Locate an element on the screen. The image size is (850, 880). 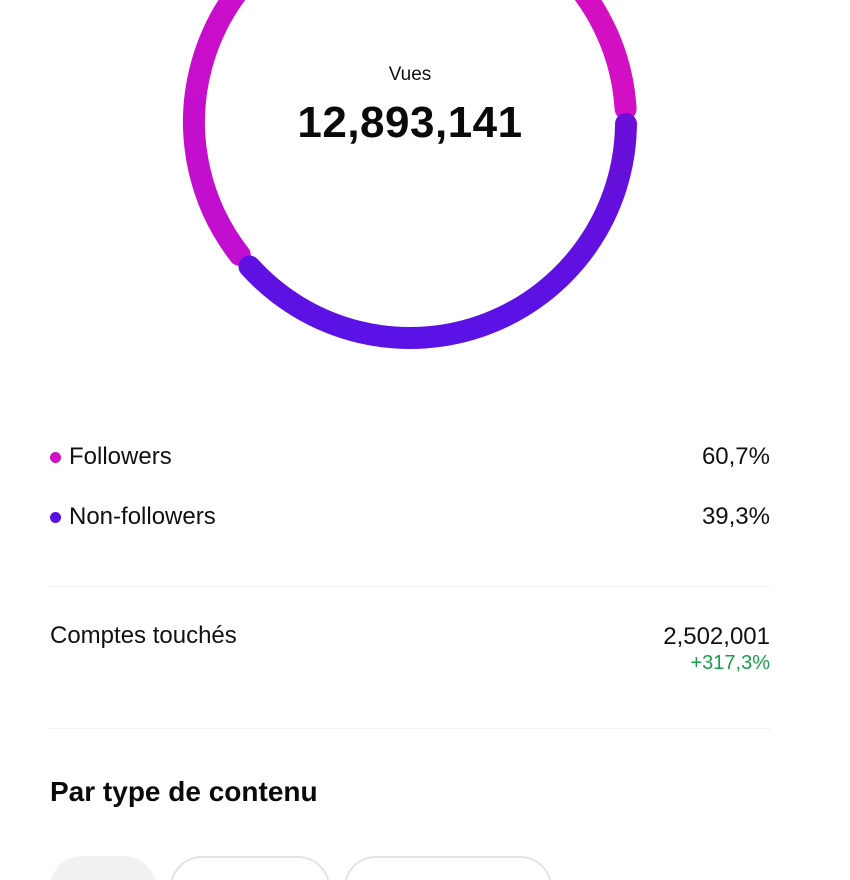
legend-label-non-followers: Non-followers is located at coordinates (142, 516).